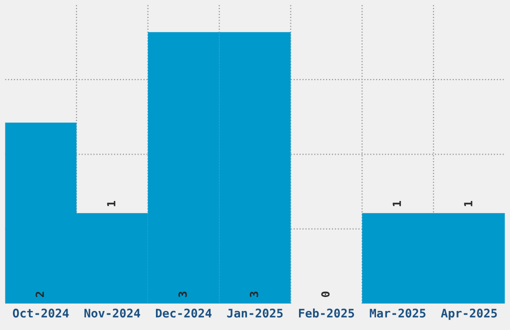  Describe the element at coordinates (40, 313) in the screenshot. I see `x-tick-label: Oct-2024` at that location.